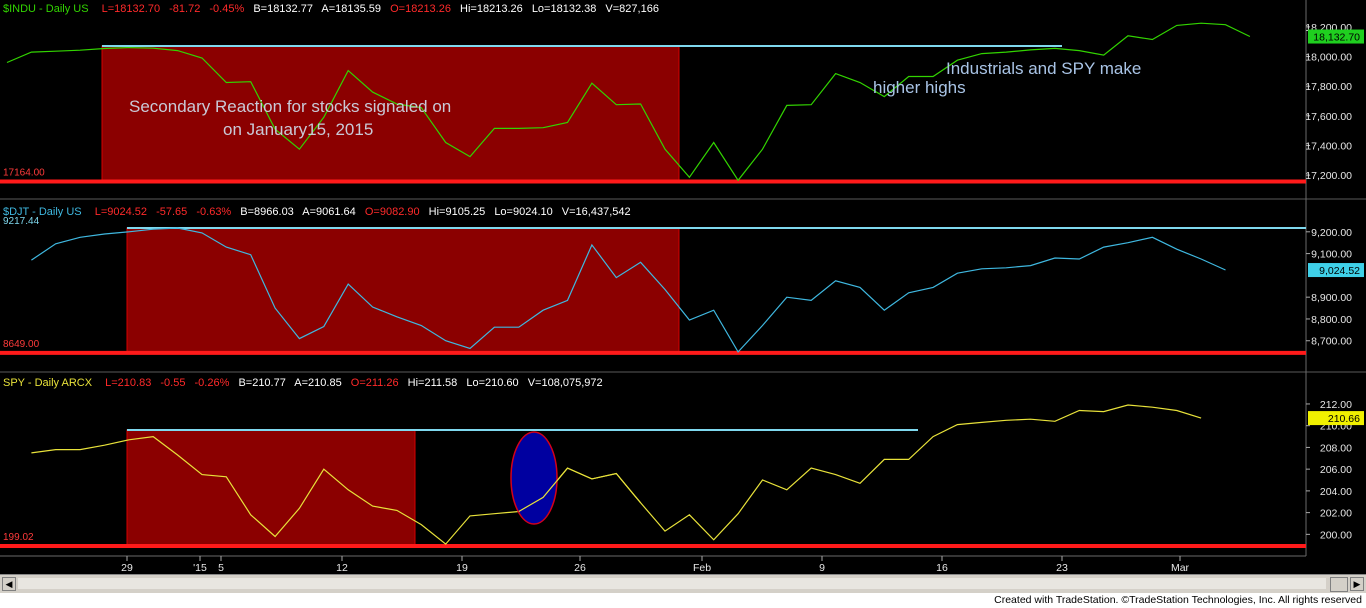  What do you see at coordinates (21, 344) in the screenshot?
I see `djt-low-label: 8649.00` at bounding box center [21, 344].